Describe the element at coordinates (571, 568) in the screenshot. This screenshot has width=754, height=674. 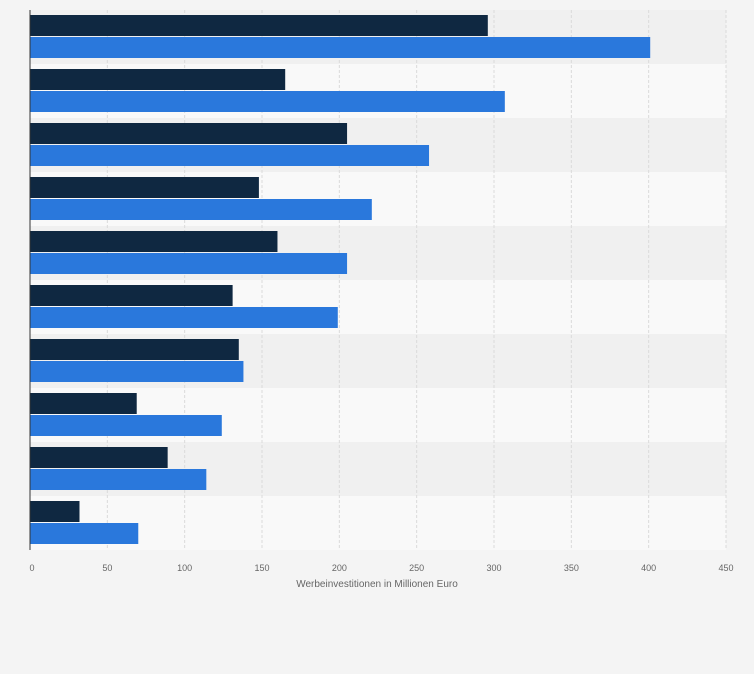
I see `x-tick-label: 350` at that location.